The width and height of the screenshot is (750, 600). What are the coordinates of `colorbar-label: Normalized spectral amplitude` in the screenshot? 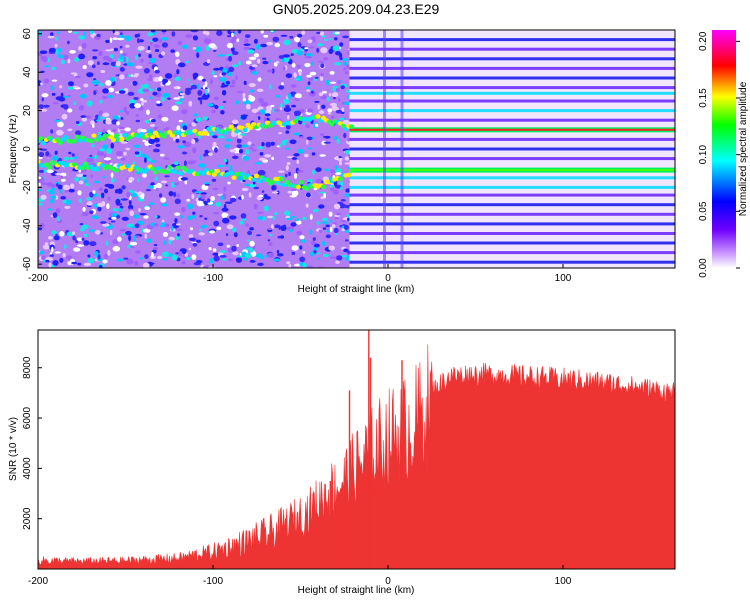 It's located at (743, 148).